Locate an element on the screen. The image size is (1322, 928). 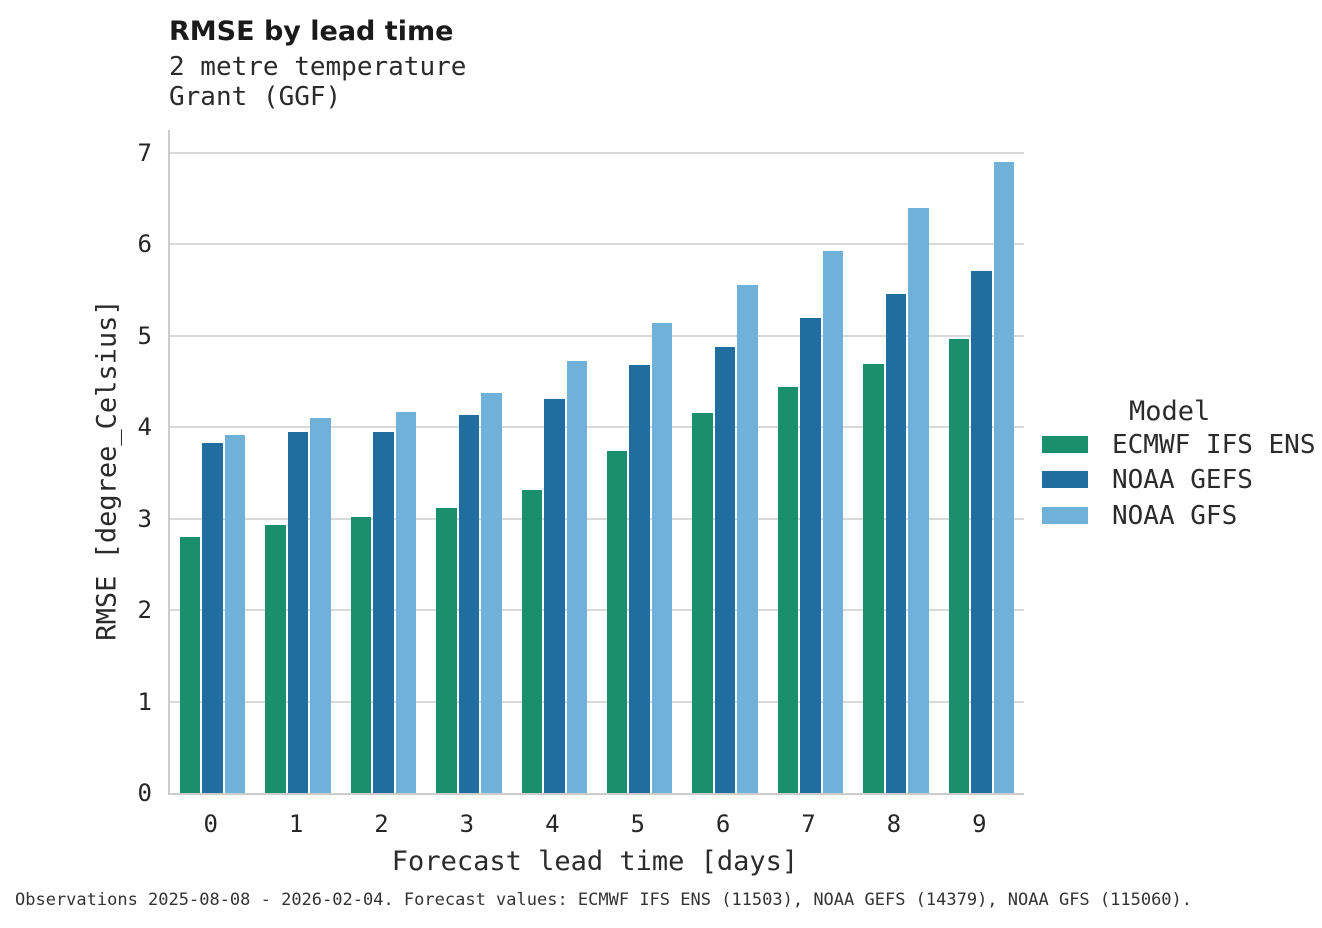
y-tick-label: 1 is located at coordinates (144, 701).